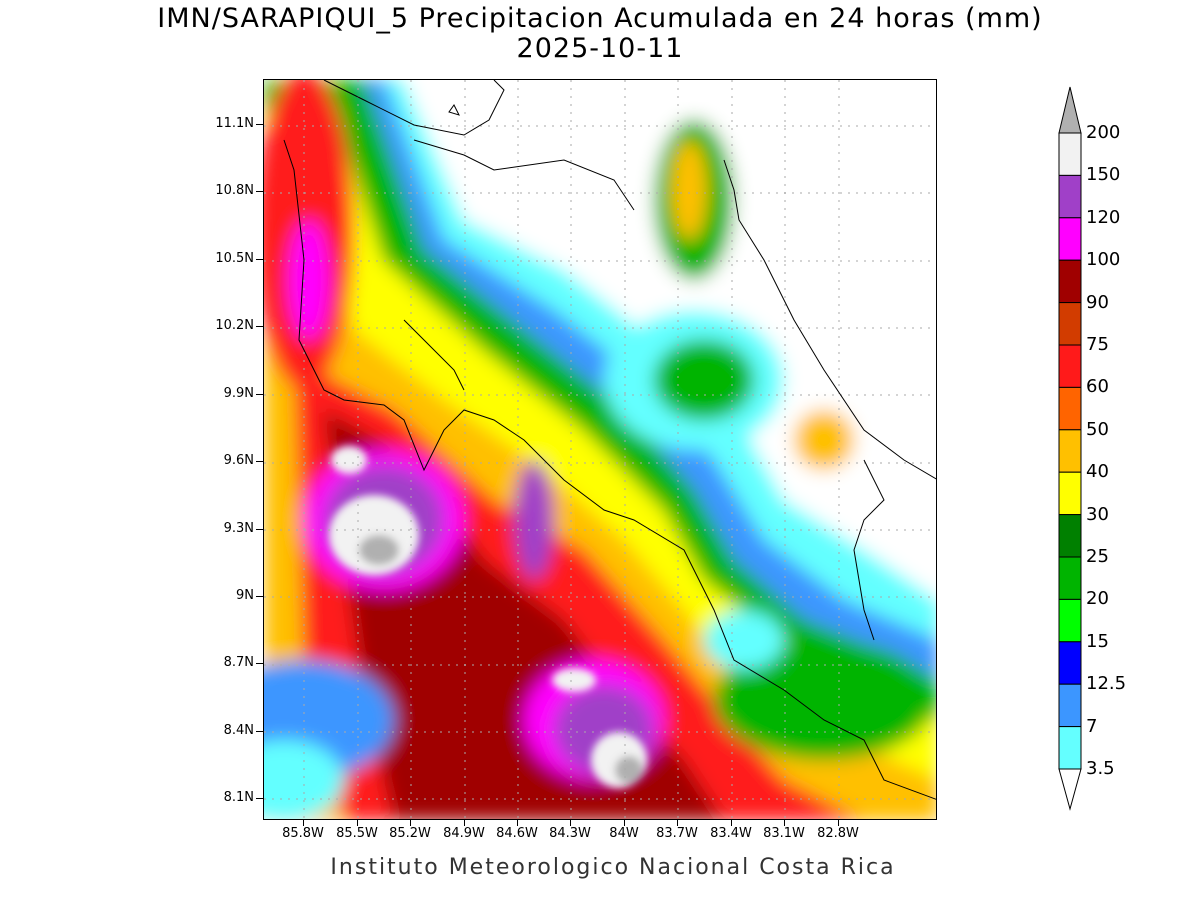  Describe the element at coordinates (1097, 556) in the screenshot. I see `colorbar-level-label: 25` at that location.